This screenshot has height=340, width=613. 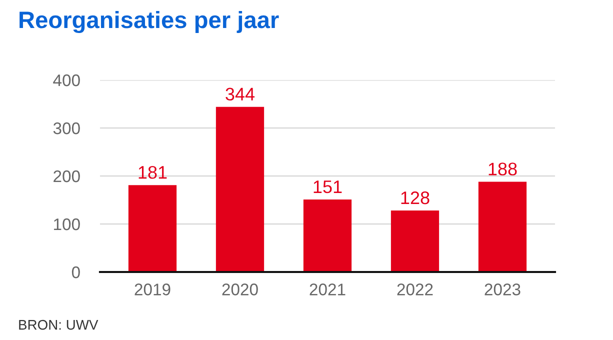 What do you see at coordinates (152, 172) in the screenshot?
I see `data-label: 181` at bounding box center [152, 172].